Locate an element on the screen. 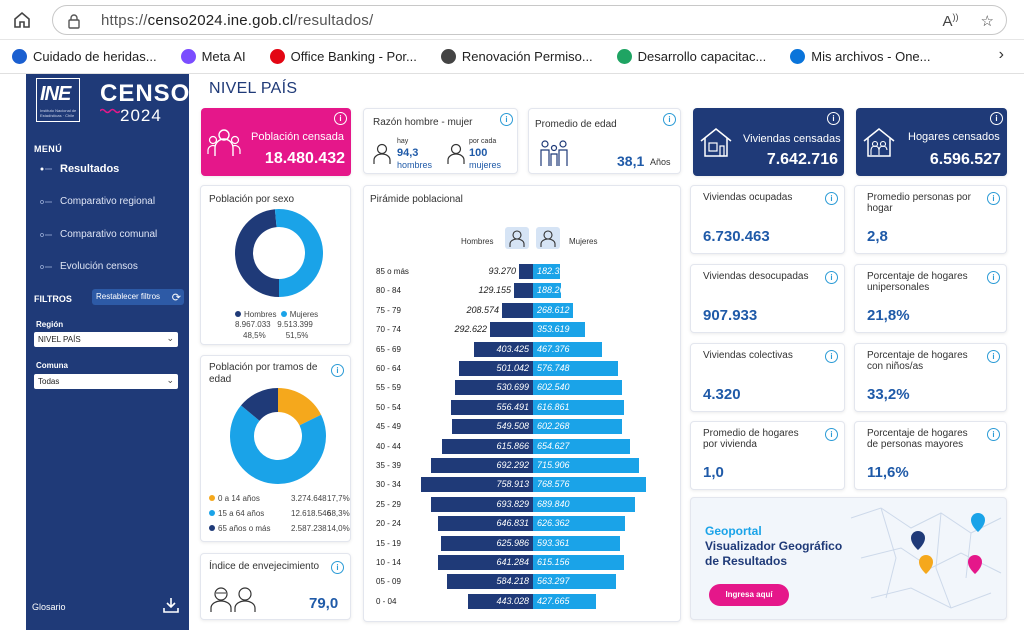  menu-item-comparativo-comunal: Comparativo comunal is located at coordinates (98, 234).